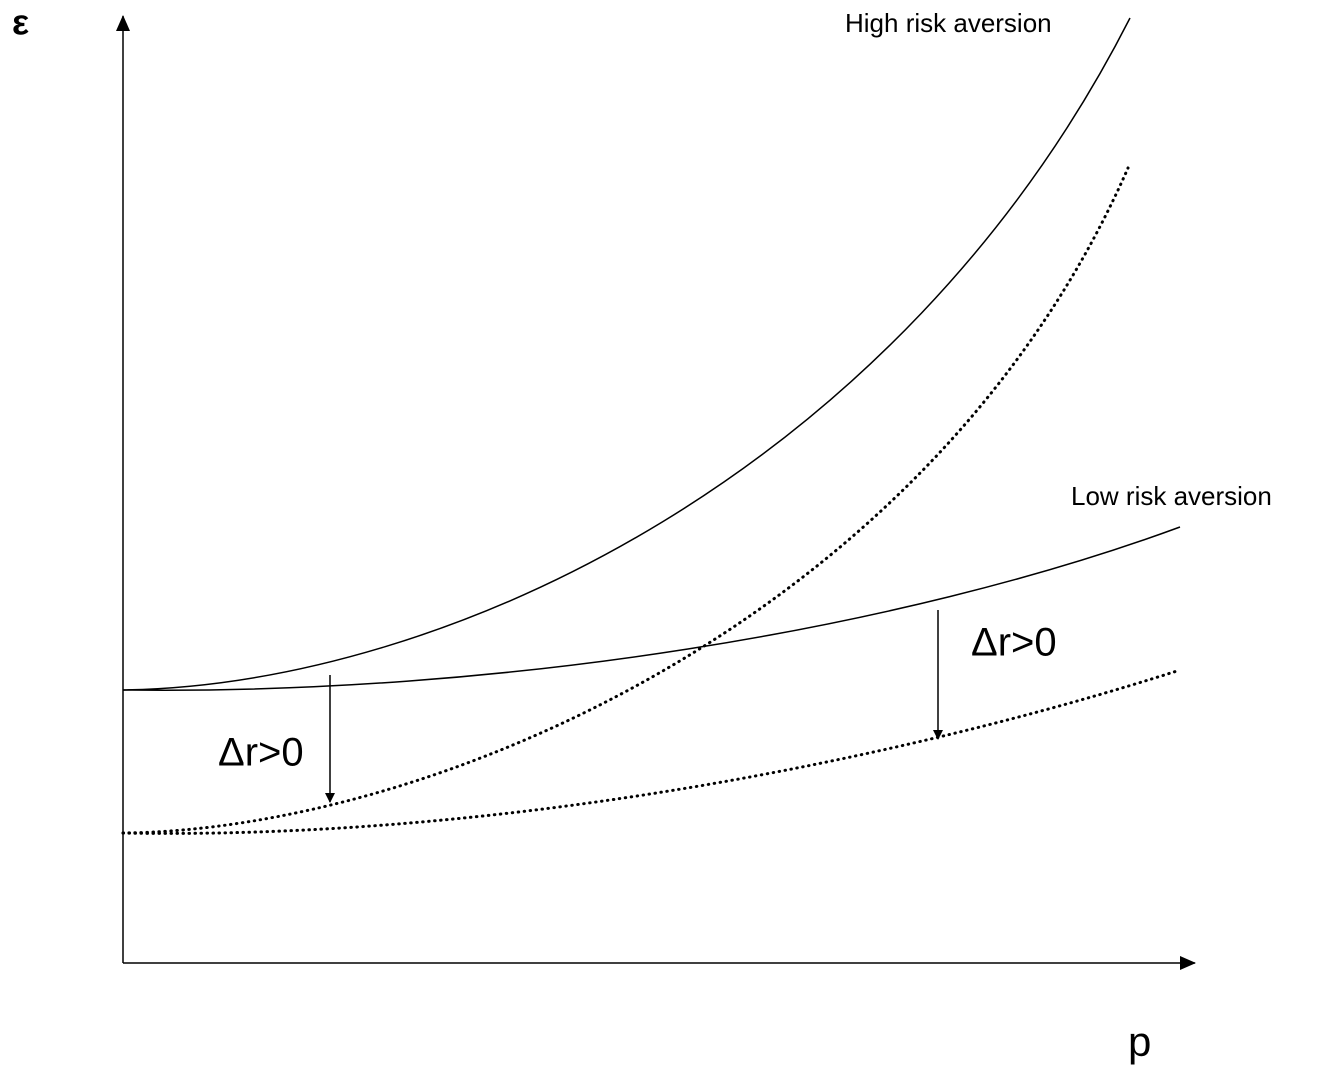  What do you see at coordinates (20, 22) in the screenshot?
I see `y-axis-label: ε` at bounding box center [20, 22].